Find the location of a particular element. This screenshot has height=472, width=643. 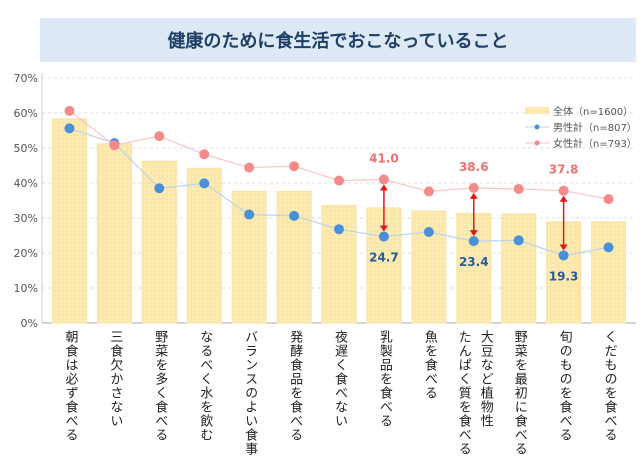

x-tick-label: なるべく水を飲む is located at coordinates (205, 386).